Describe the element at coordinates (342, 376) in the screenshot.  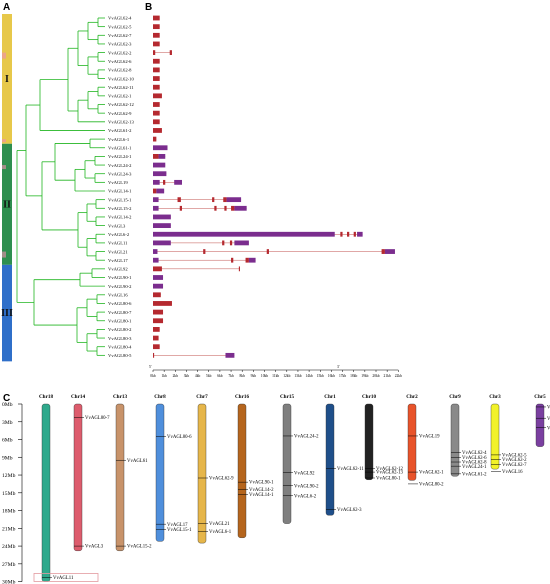
I see `scale-tick-label: 17kb` at that location.